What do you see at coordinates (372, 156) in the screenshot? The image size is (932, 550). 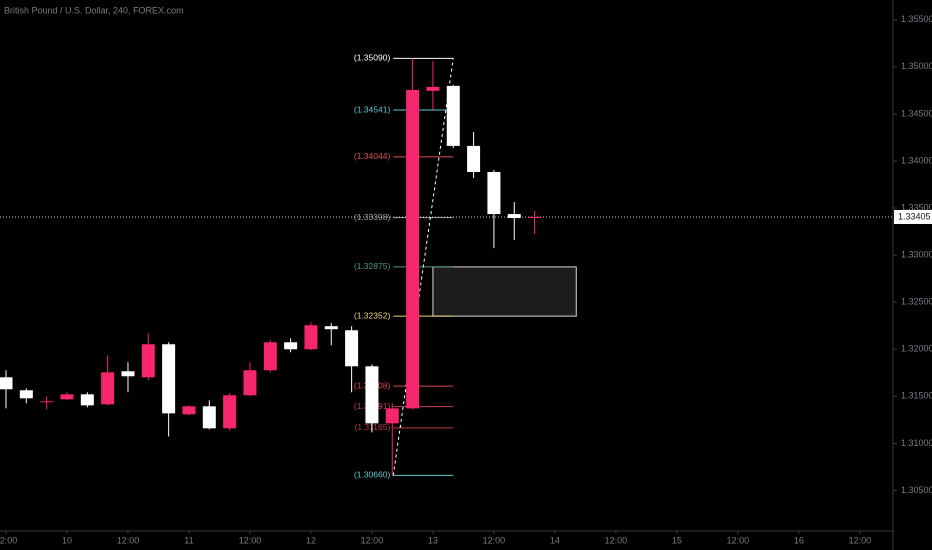 I see `fib-label: (1.34044)` at bounding box center [372, 156].